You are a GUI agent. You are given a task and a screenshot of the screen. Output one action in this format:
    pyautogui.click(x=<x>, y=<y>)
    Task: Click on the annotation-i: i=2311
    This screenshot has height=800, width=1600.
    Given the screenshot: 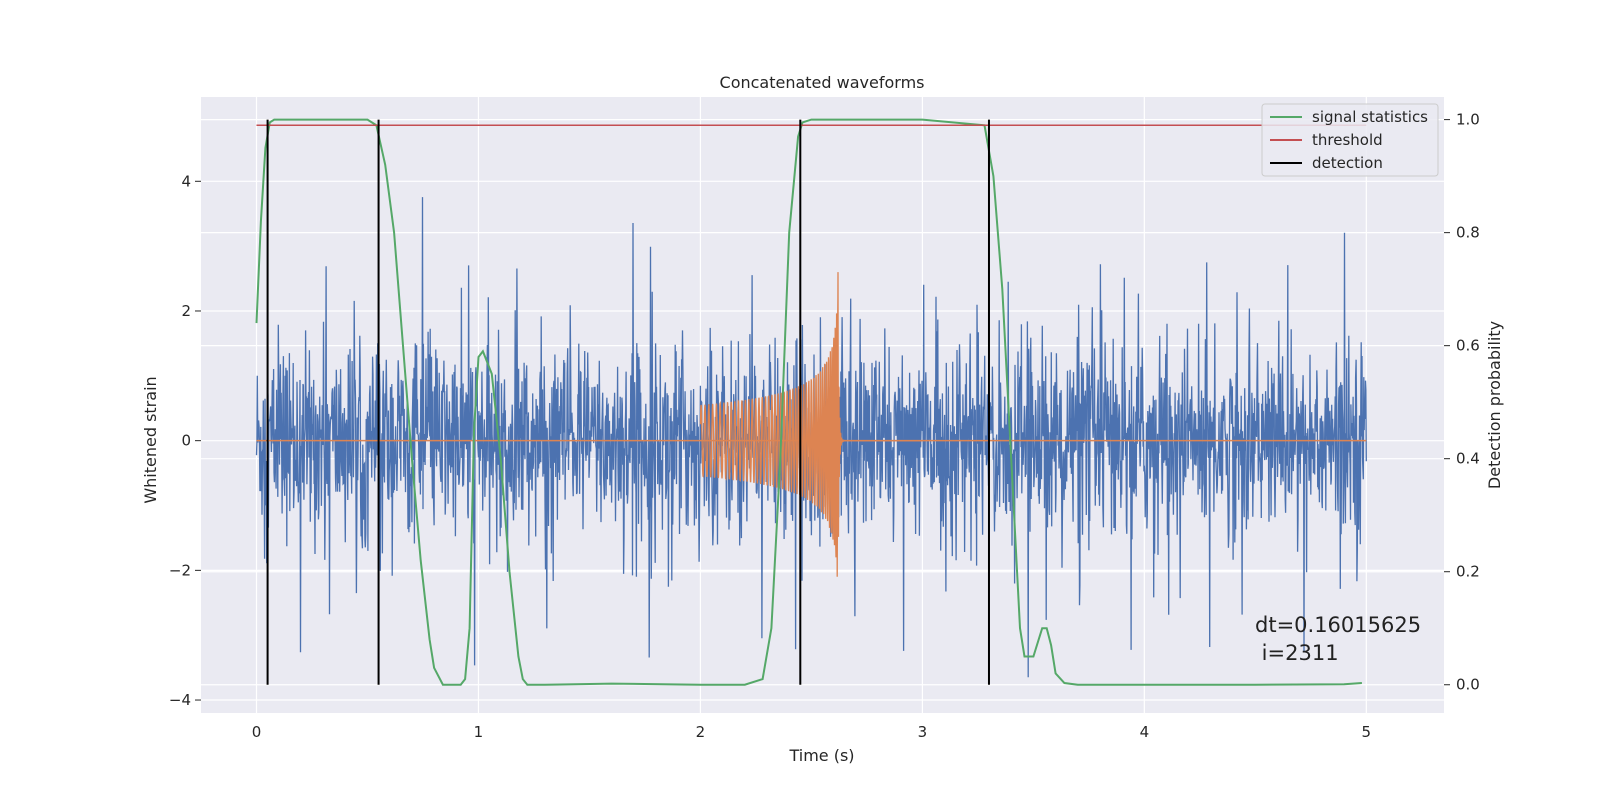 What is the action you would take?
    pyautogui.click(x=1297, y=653)
    